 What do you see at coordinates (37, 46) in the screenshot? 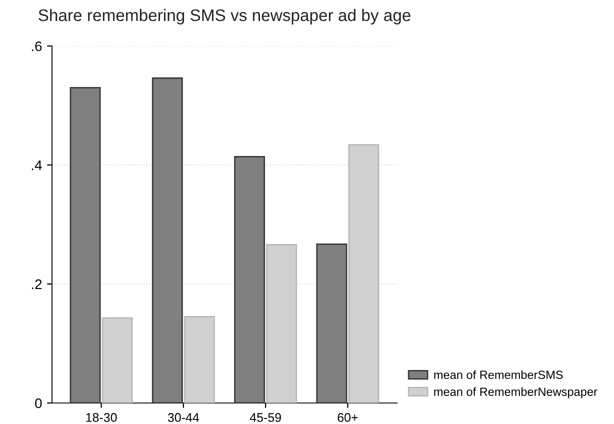
I see `y-tick-label: .6` at bounding box center [37, 46].